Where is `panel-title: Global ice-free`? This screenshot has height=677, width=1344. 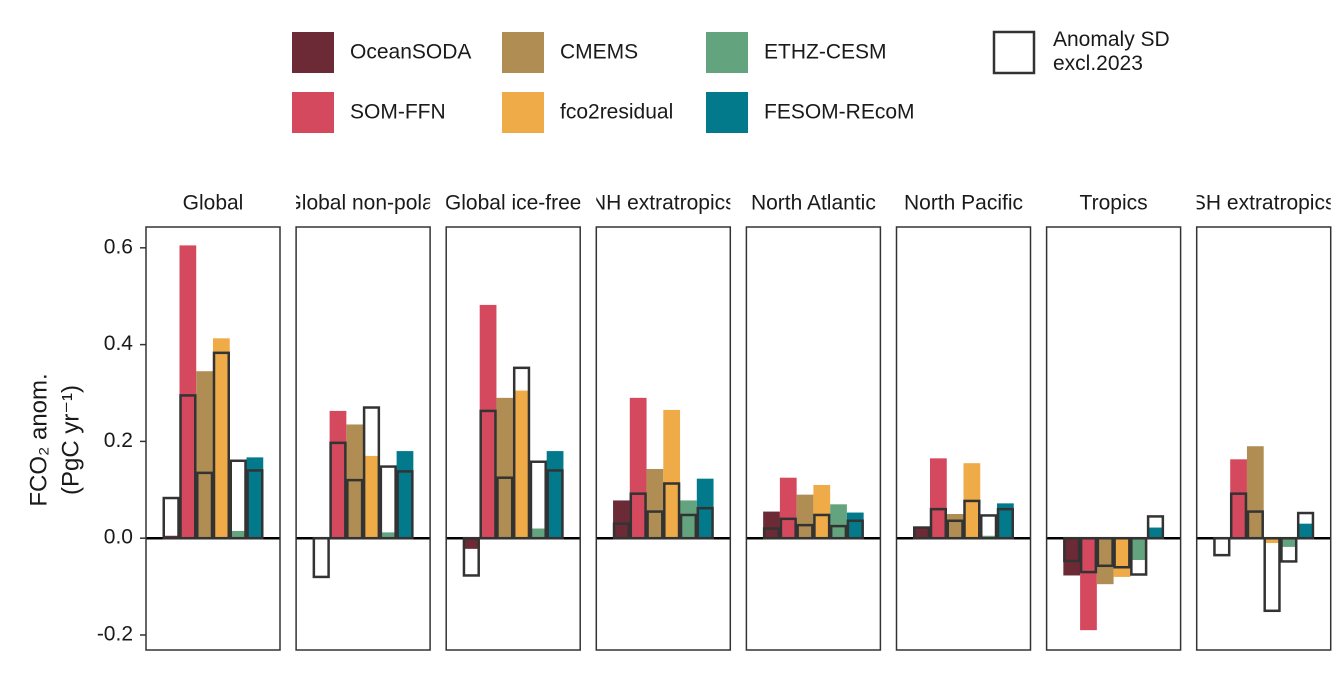
panel-title: Global ice-free is located at coordinates (513, 203).